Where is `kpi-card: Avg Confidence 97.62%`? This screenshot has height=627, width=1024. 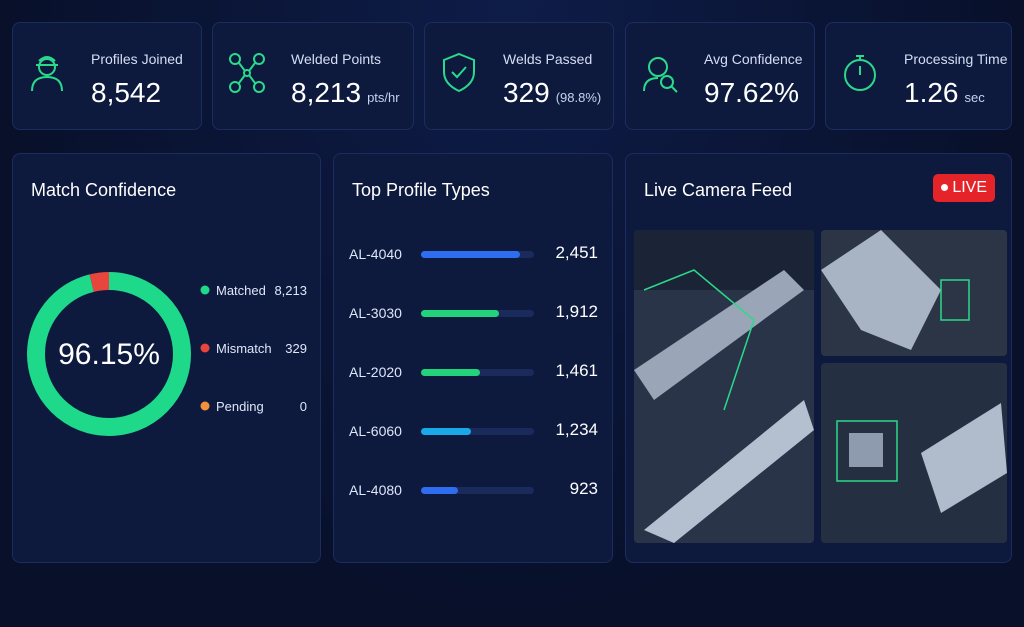
kpi-card: Avg Confidence 97.62% is located at coordinates (720, 76).